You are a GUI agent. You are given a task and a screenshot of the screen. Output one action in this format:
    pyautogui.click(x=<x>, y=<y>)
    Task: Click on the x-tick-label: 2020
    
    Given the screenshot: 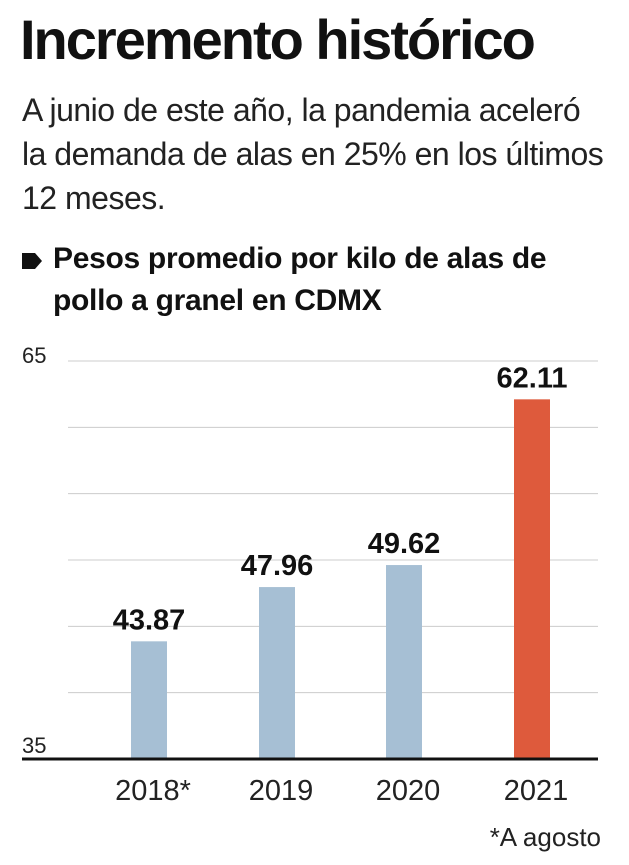 What is the action you would take?
    pyautogui.click(x=408, y=791)
    